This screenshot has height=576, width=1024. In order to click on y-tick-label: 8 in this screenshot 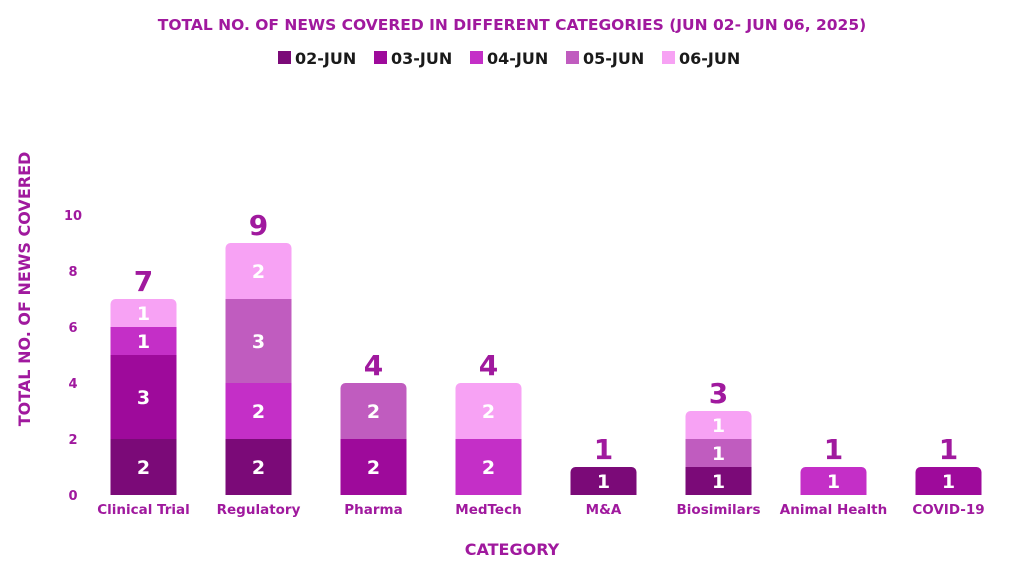, I will do `click(72, 272)`.